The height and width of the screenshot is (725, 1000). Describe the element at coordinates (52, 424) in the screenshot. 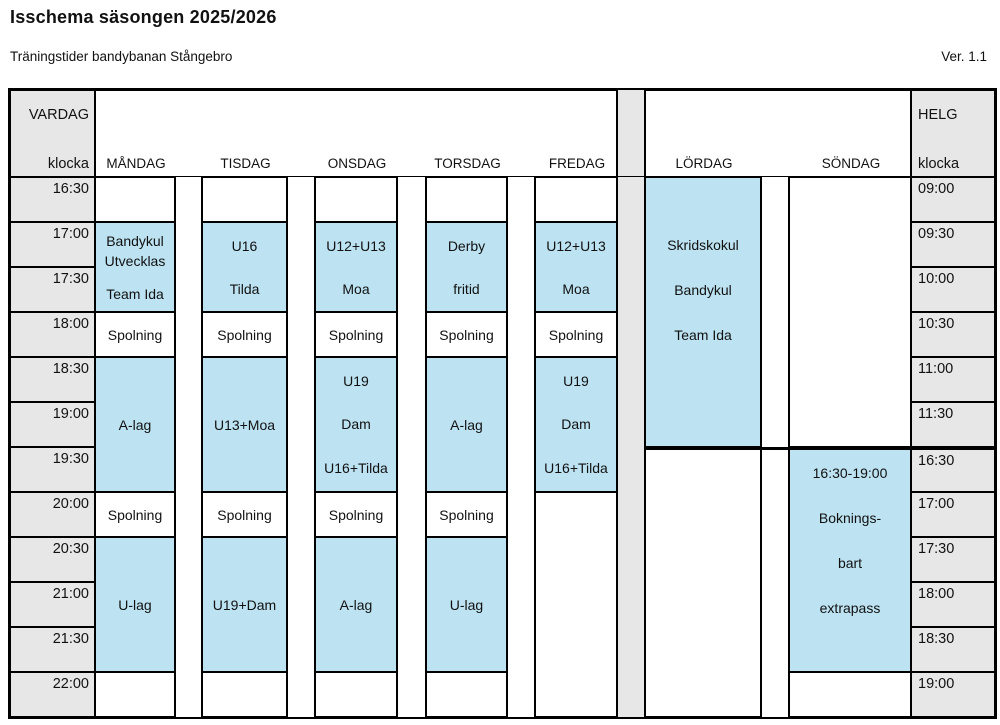

I see `time-label-1900: 19:00` at that location.